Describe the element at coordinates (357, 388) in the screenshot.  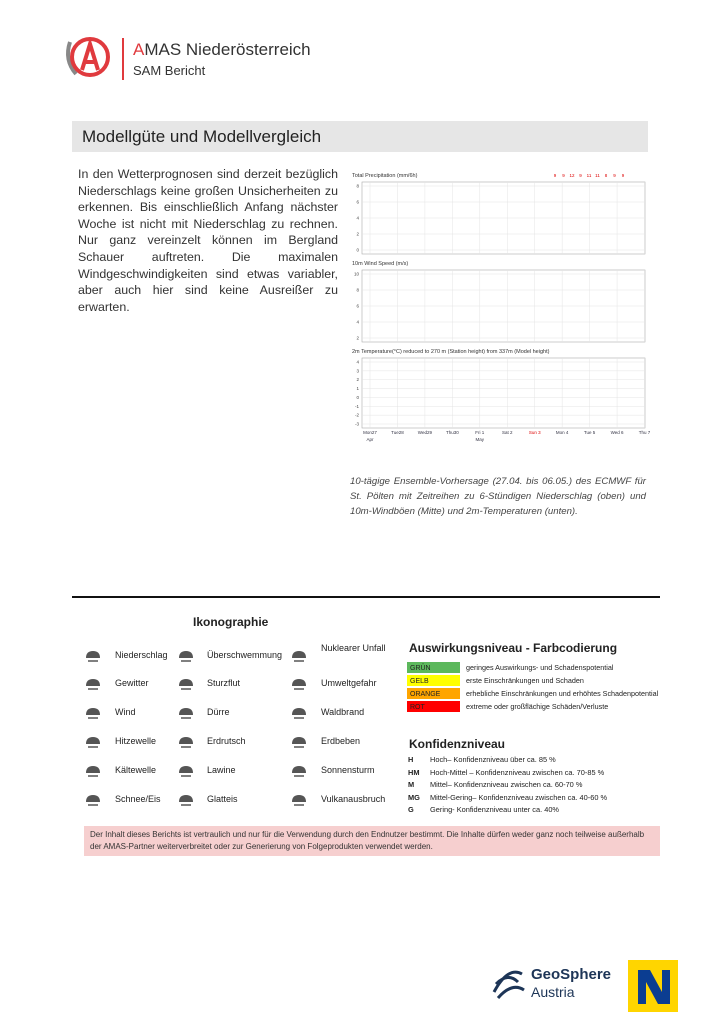
I see `panel-ytick: 1` at that location.